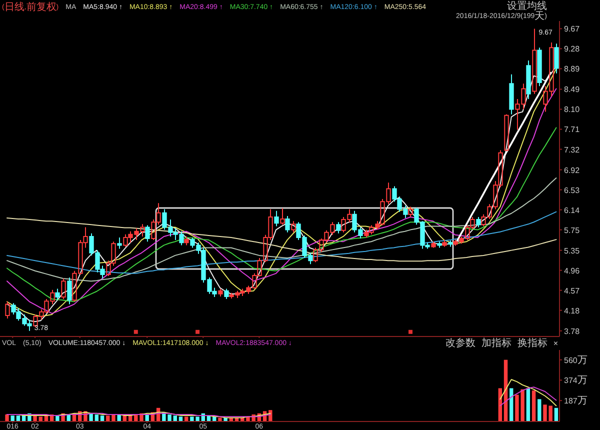 Image resolution: width=600 pixels, height=430 pixels. Describe the element at coordinates (572, 169) in the screenshot. I see `y-tick-label: 6.92` at that location.